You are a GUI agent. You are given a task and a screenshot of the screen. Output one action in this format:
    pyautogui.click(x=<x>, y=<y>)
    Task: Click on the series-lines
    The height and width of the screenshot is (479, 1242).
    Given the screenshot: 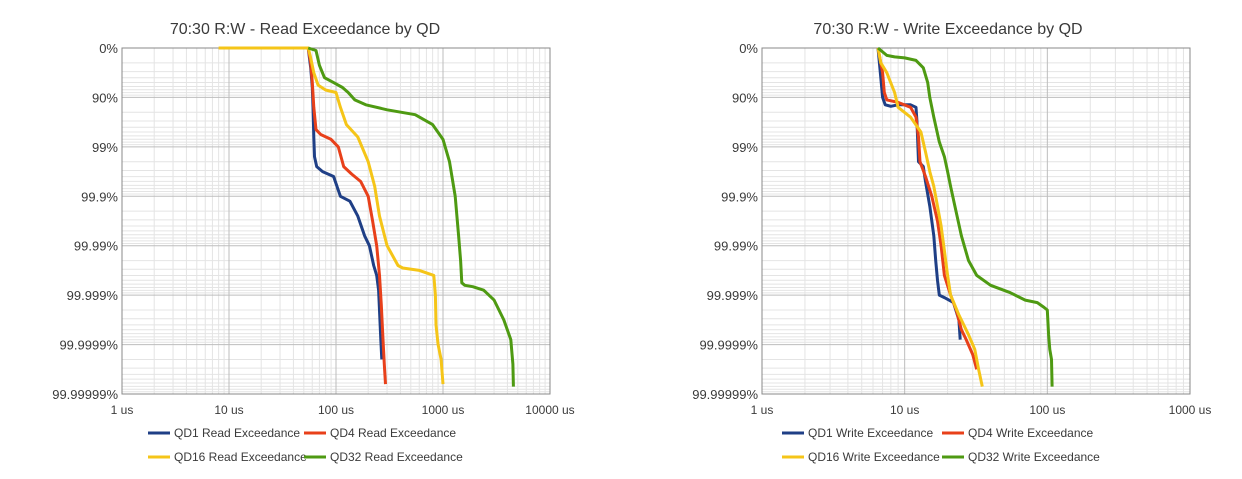 What is the action you would take?
    pyautogui.click(x=965, y=216)
    